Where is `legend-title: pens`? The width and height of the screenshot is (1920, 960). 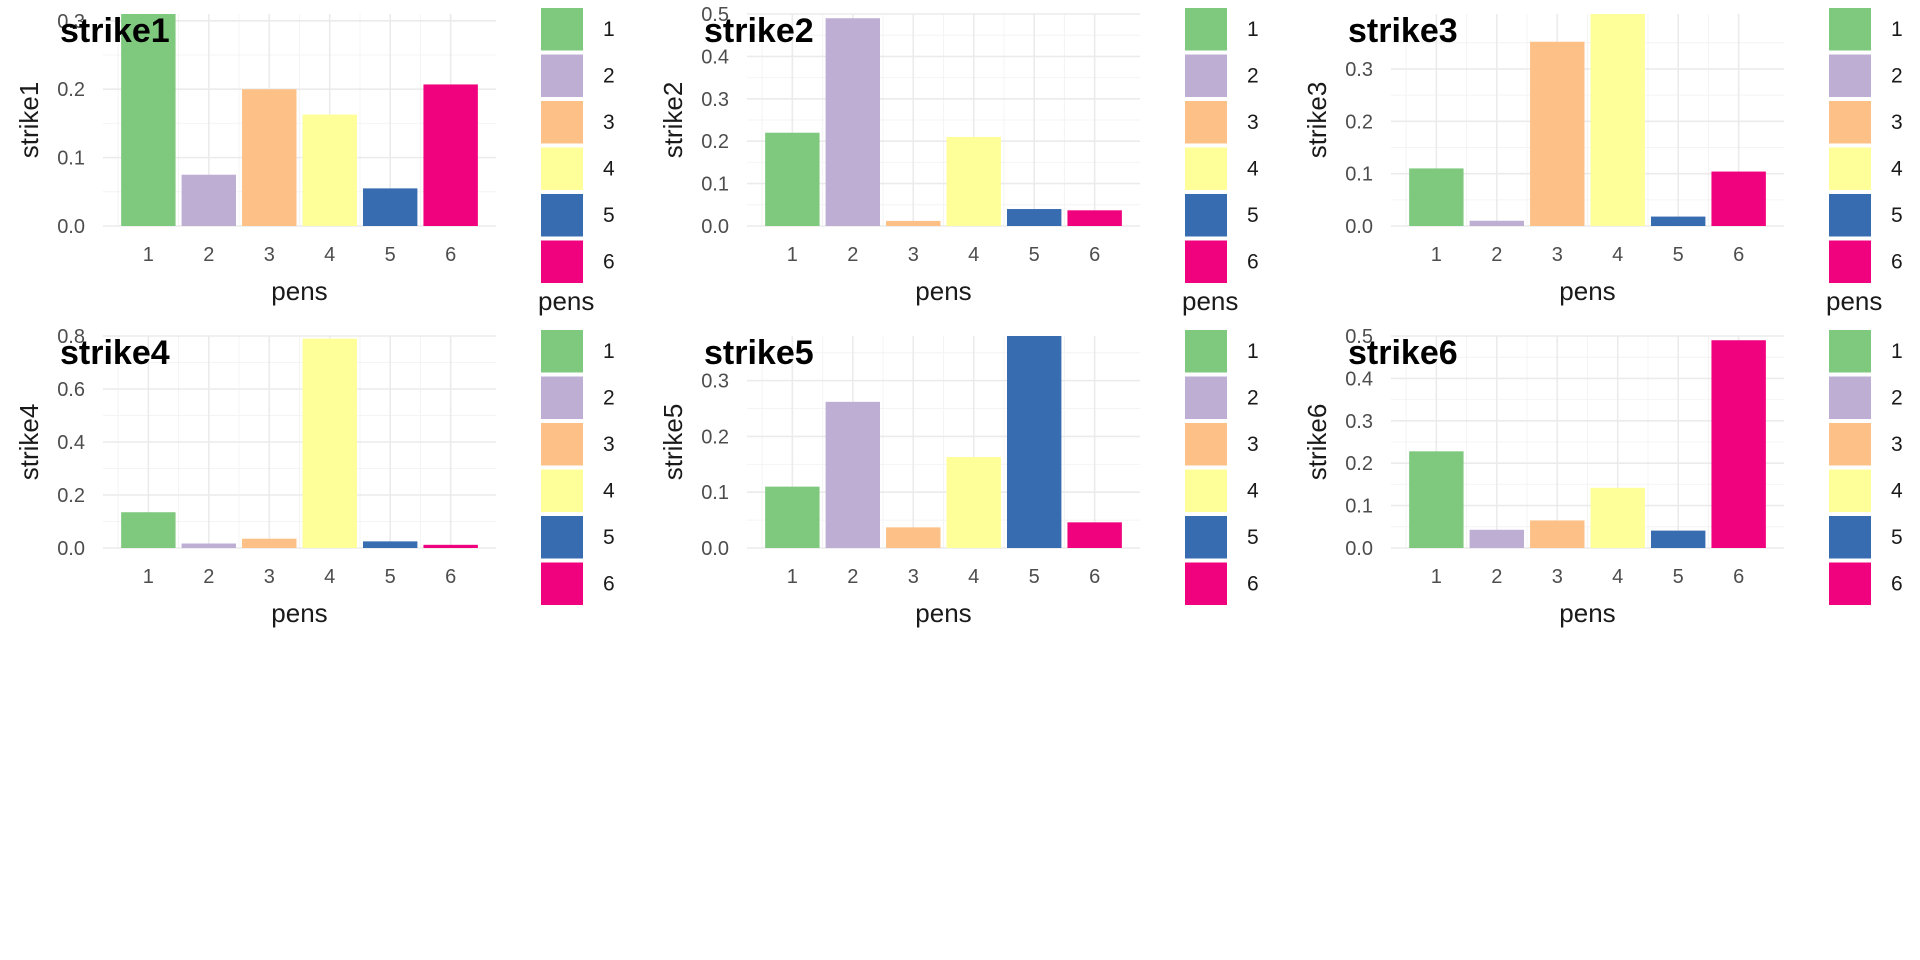 legend-title: pens is located at coordinates (566, 301).